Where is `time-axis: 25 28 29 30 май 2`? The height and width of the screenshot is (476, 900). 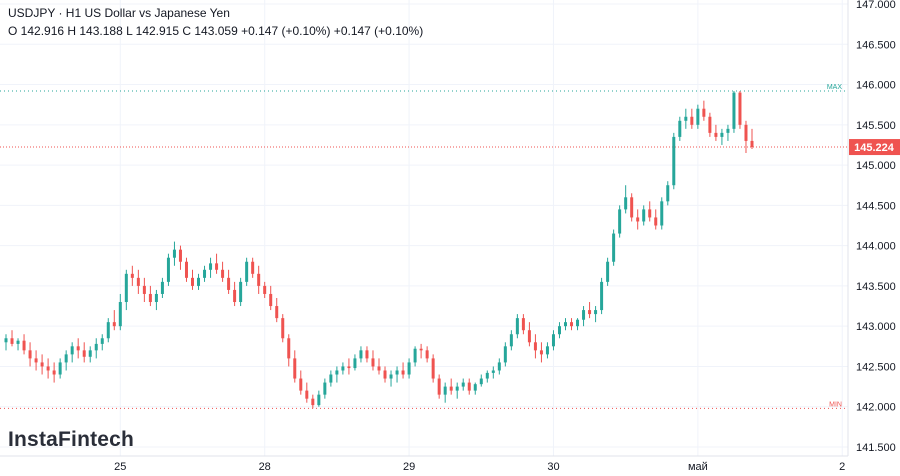 time-axis: 25 28 29 30 май 2 is located at coordinates (424, 464).